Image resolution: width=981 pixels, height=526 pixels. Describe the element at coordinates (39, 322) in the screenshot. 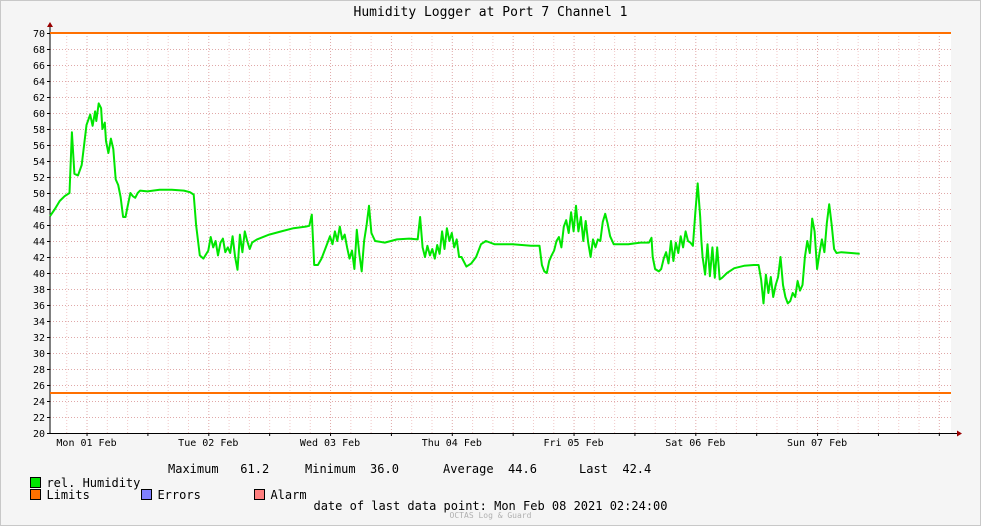

I see `y-tick-label: 34` at that location.